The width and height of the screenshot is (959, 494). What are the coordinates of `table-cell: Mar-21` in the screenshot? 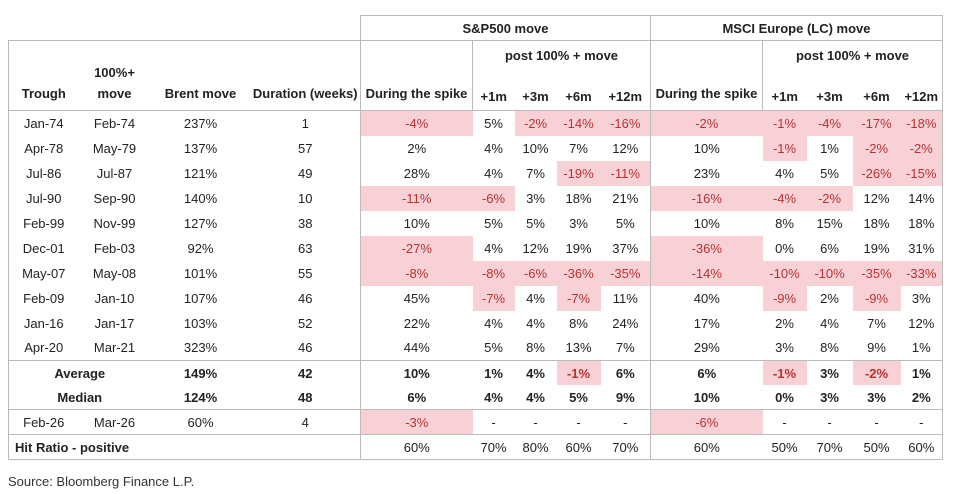 It's located at (114, 348).